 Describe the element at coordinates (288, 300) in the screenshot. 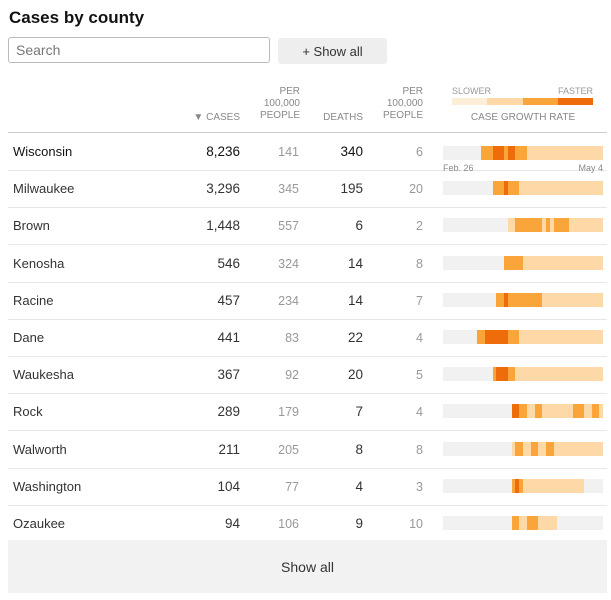

I see `cases-per-100k-value: 234` at that location.